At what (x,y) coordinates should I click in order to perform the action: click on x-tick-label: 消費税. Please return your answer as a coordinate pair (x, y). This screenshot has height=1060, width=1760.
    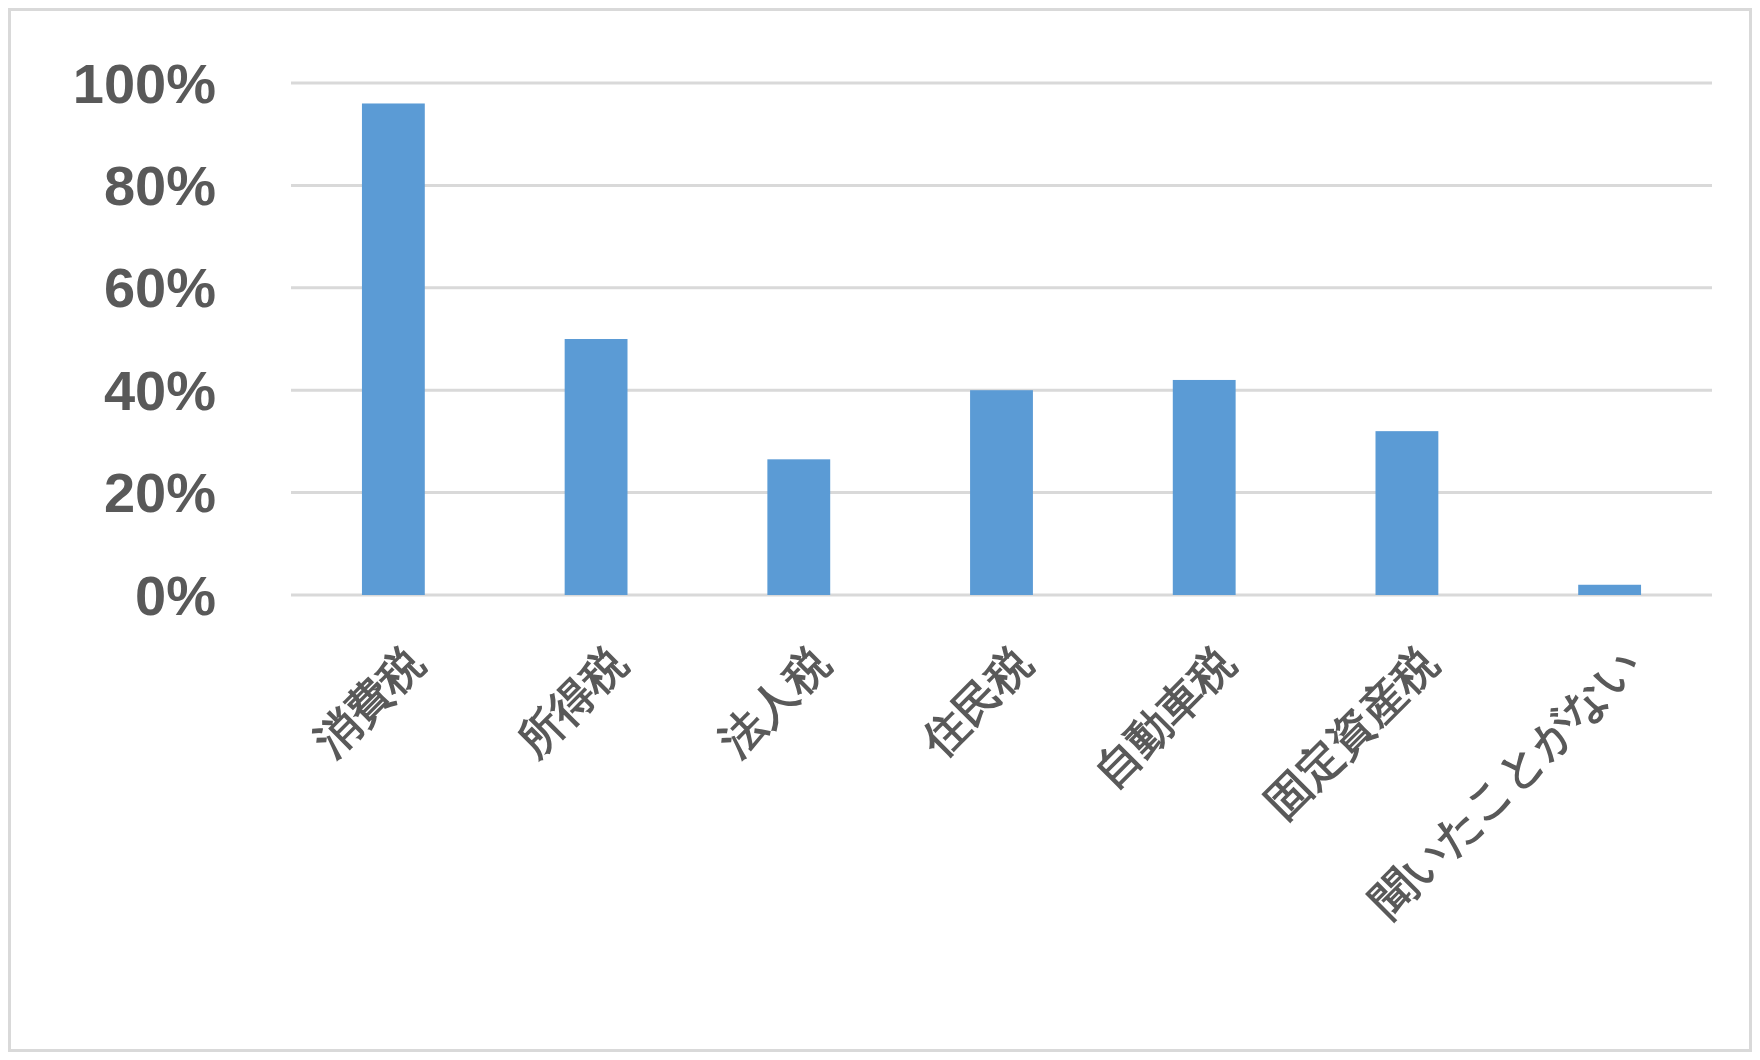
    Looking at the image, I should click on (368, 702).